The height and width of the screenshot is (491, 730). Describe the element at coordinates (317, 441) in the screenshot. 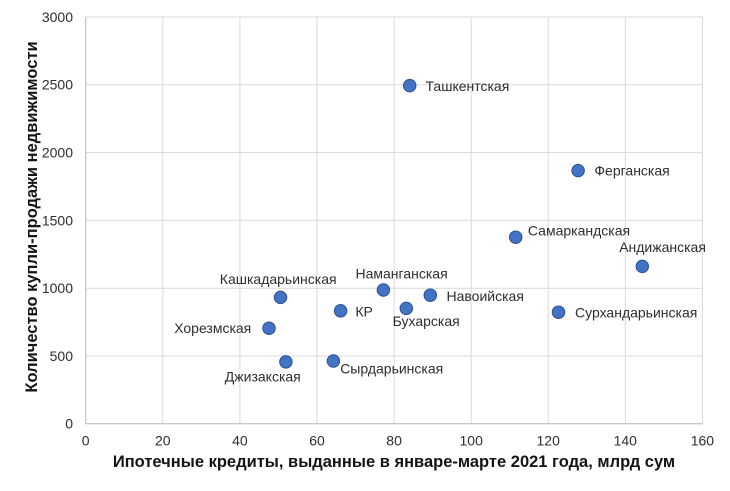

I see `svg-text: 60` at that location.